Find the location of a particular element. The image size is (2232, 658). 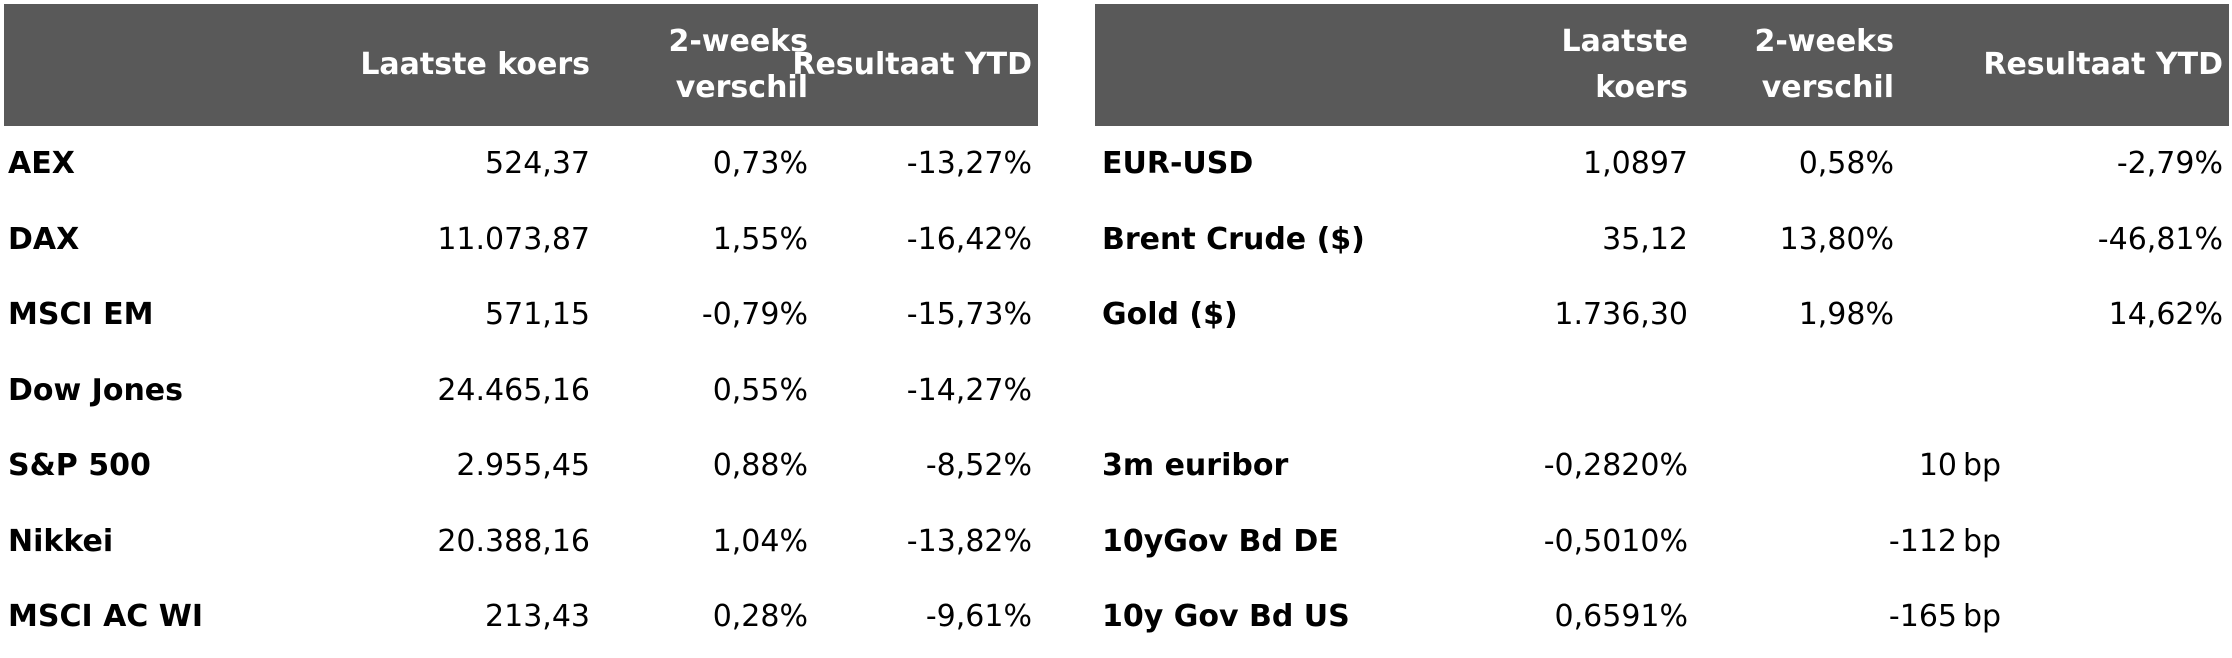

last-price: 213,43 is located at coordinates (537, 617).